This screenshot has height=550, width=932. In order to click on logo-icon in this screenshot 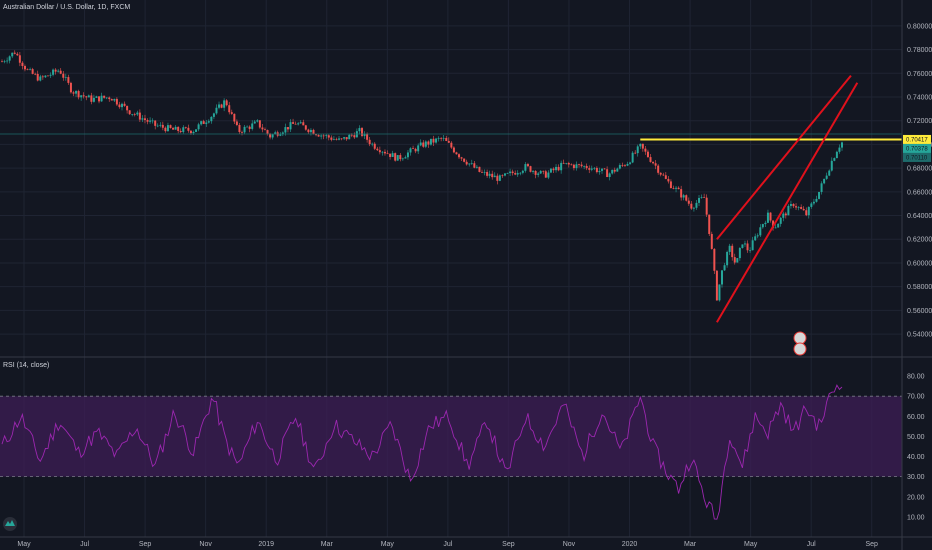, I will do `click(10, 524)`.